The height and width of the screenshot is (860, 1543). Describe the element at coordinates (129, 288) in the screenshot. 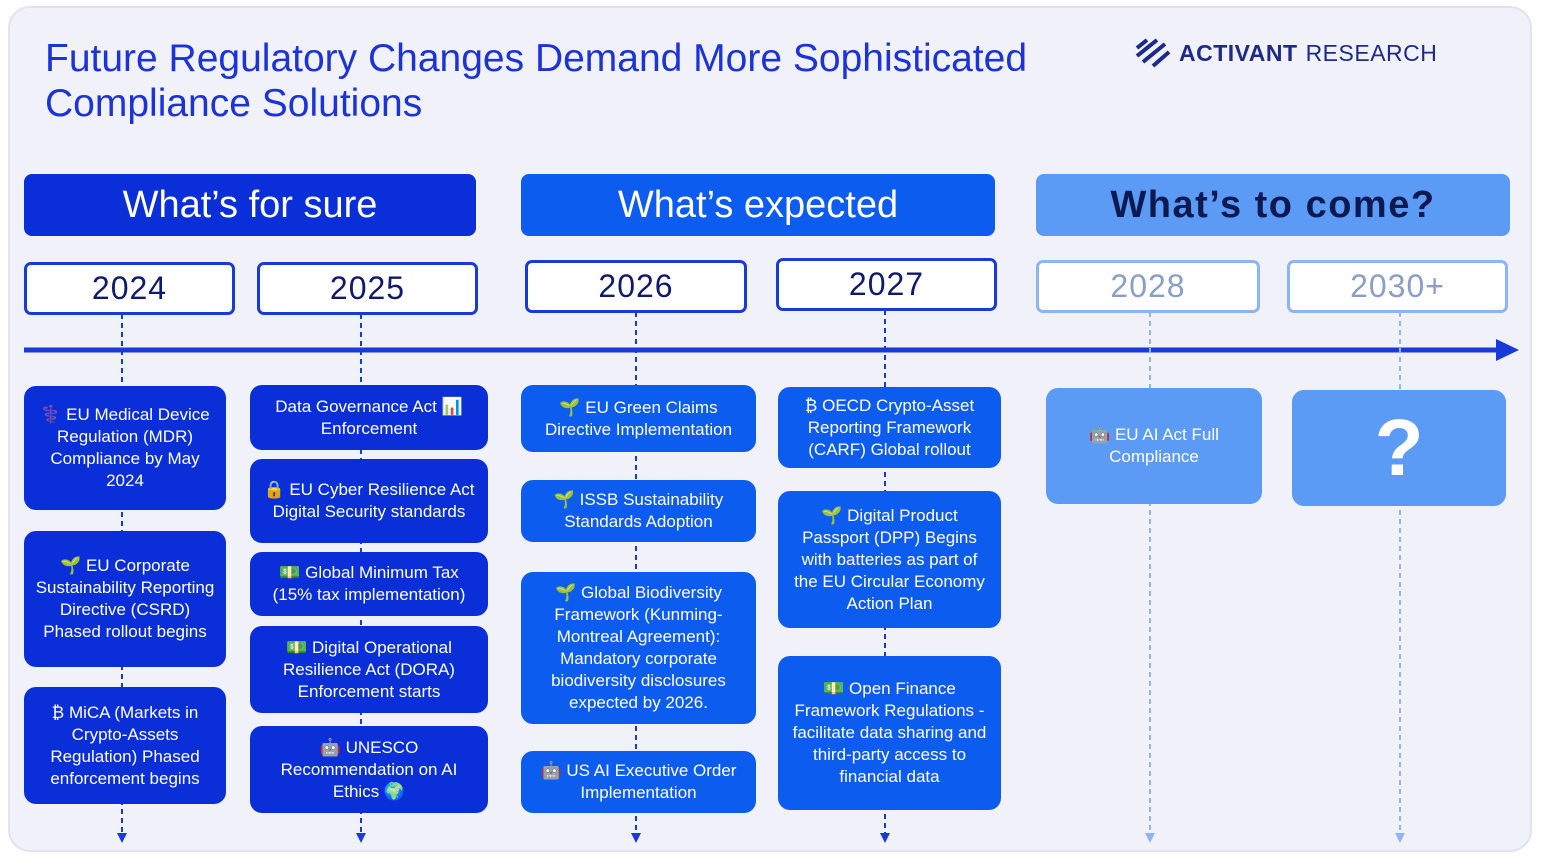

I see `year-label: 2024` at that location.